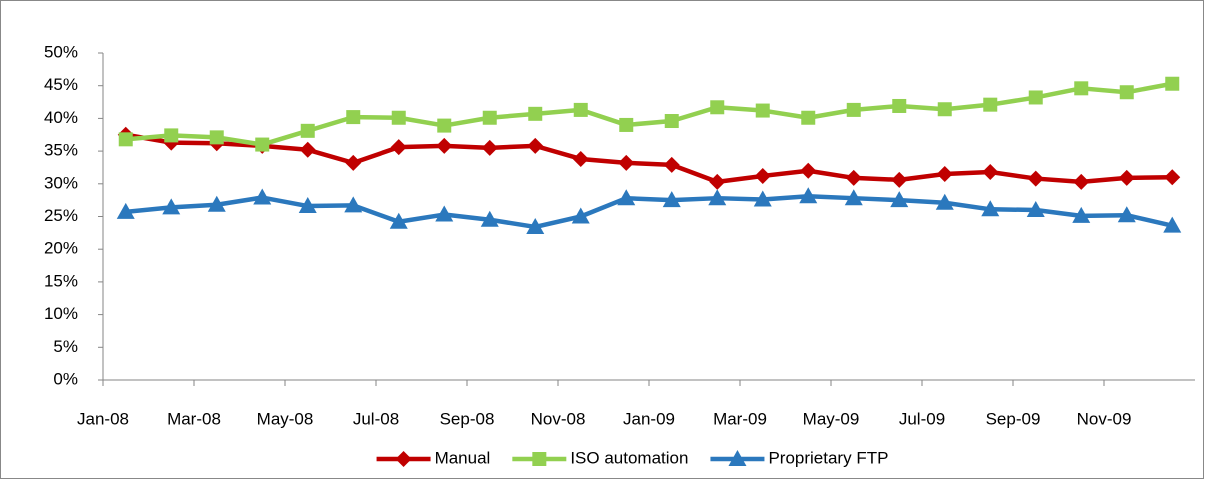  I want to click on legend: Manual ISO automation Proprietary FTP, so click(632, 457).